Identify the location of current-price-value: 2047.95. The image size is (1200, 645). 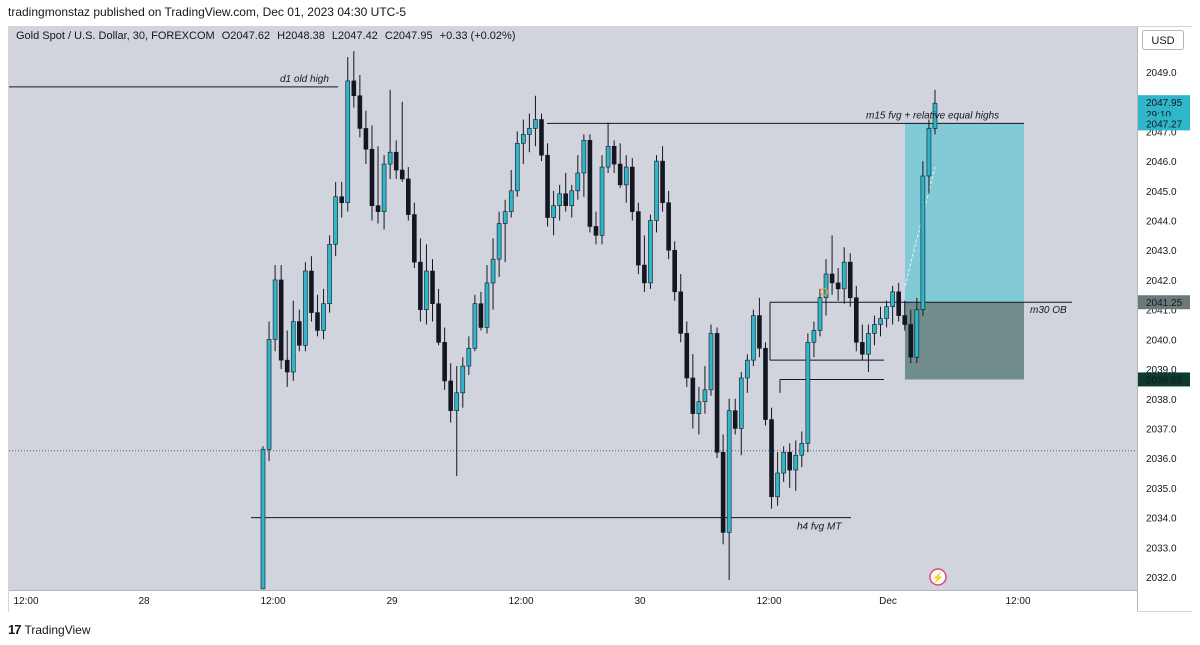
(1164, 103).